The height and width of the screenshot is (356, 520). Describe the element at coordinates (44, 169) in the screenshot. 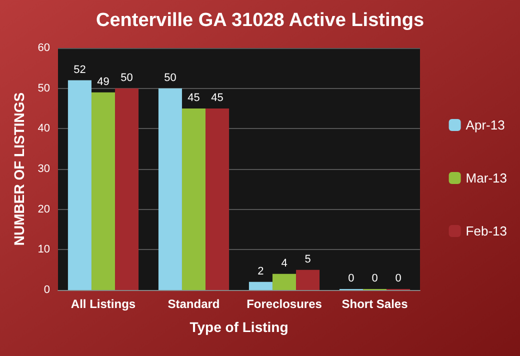

I see `y-tick-label: 30` at that location.